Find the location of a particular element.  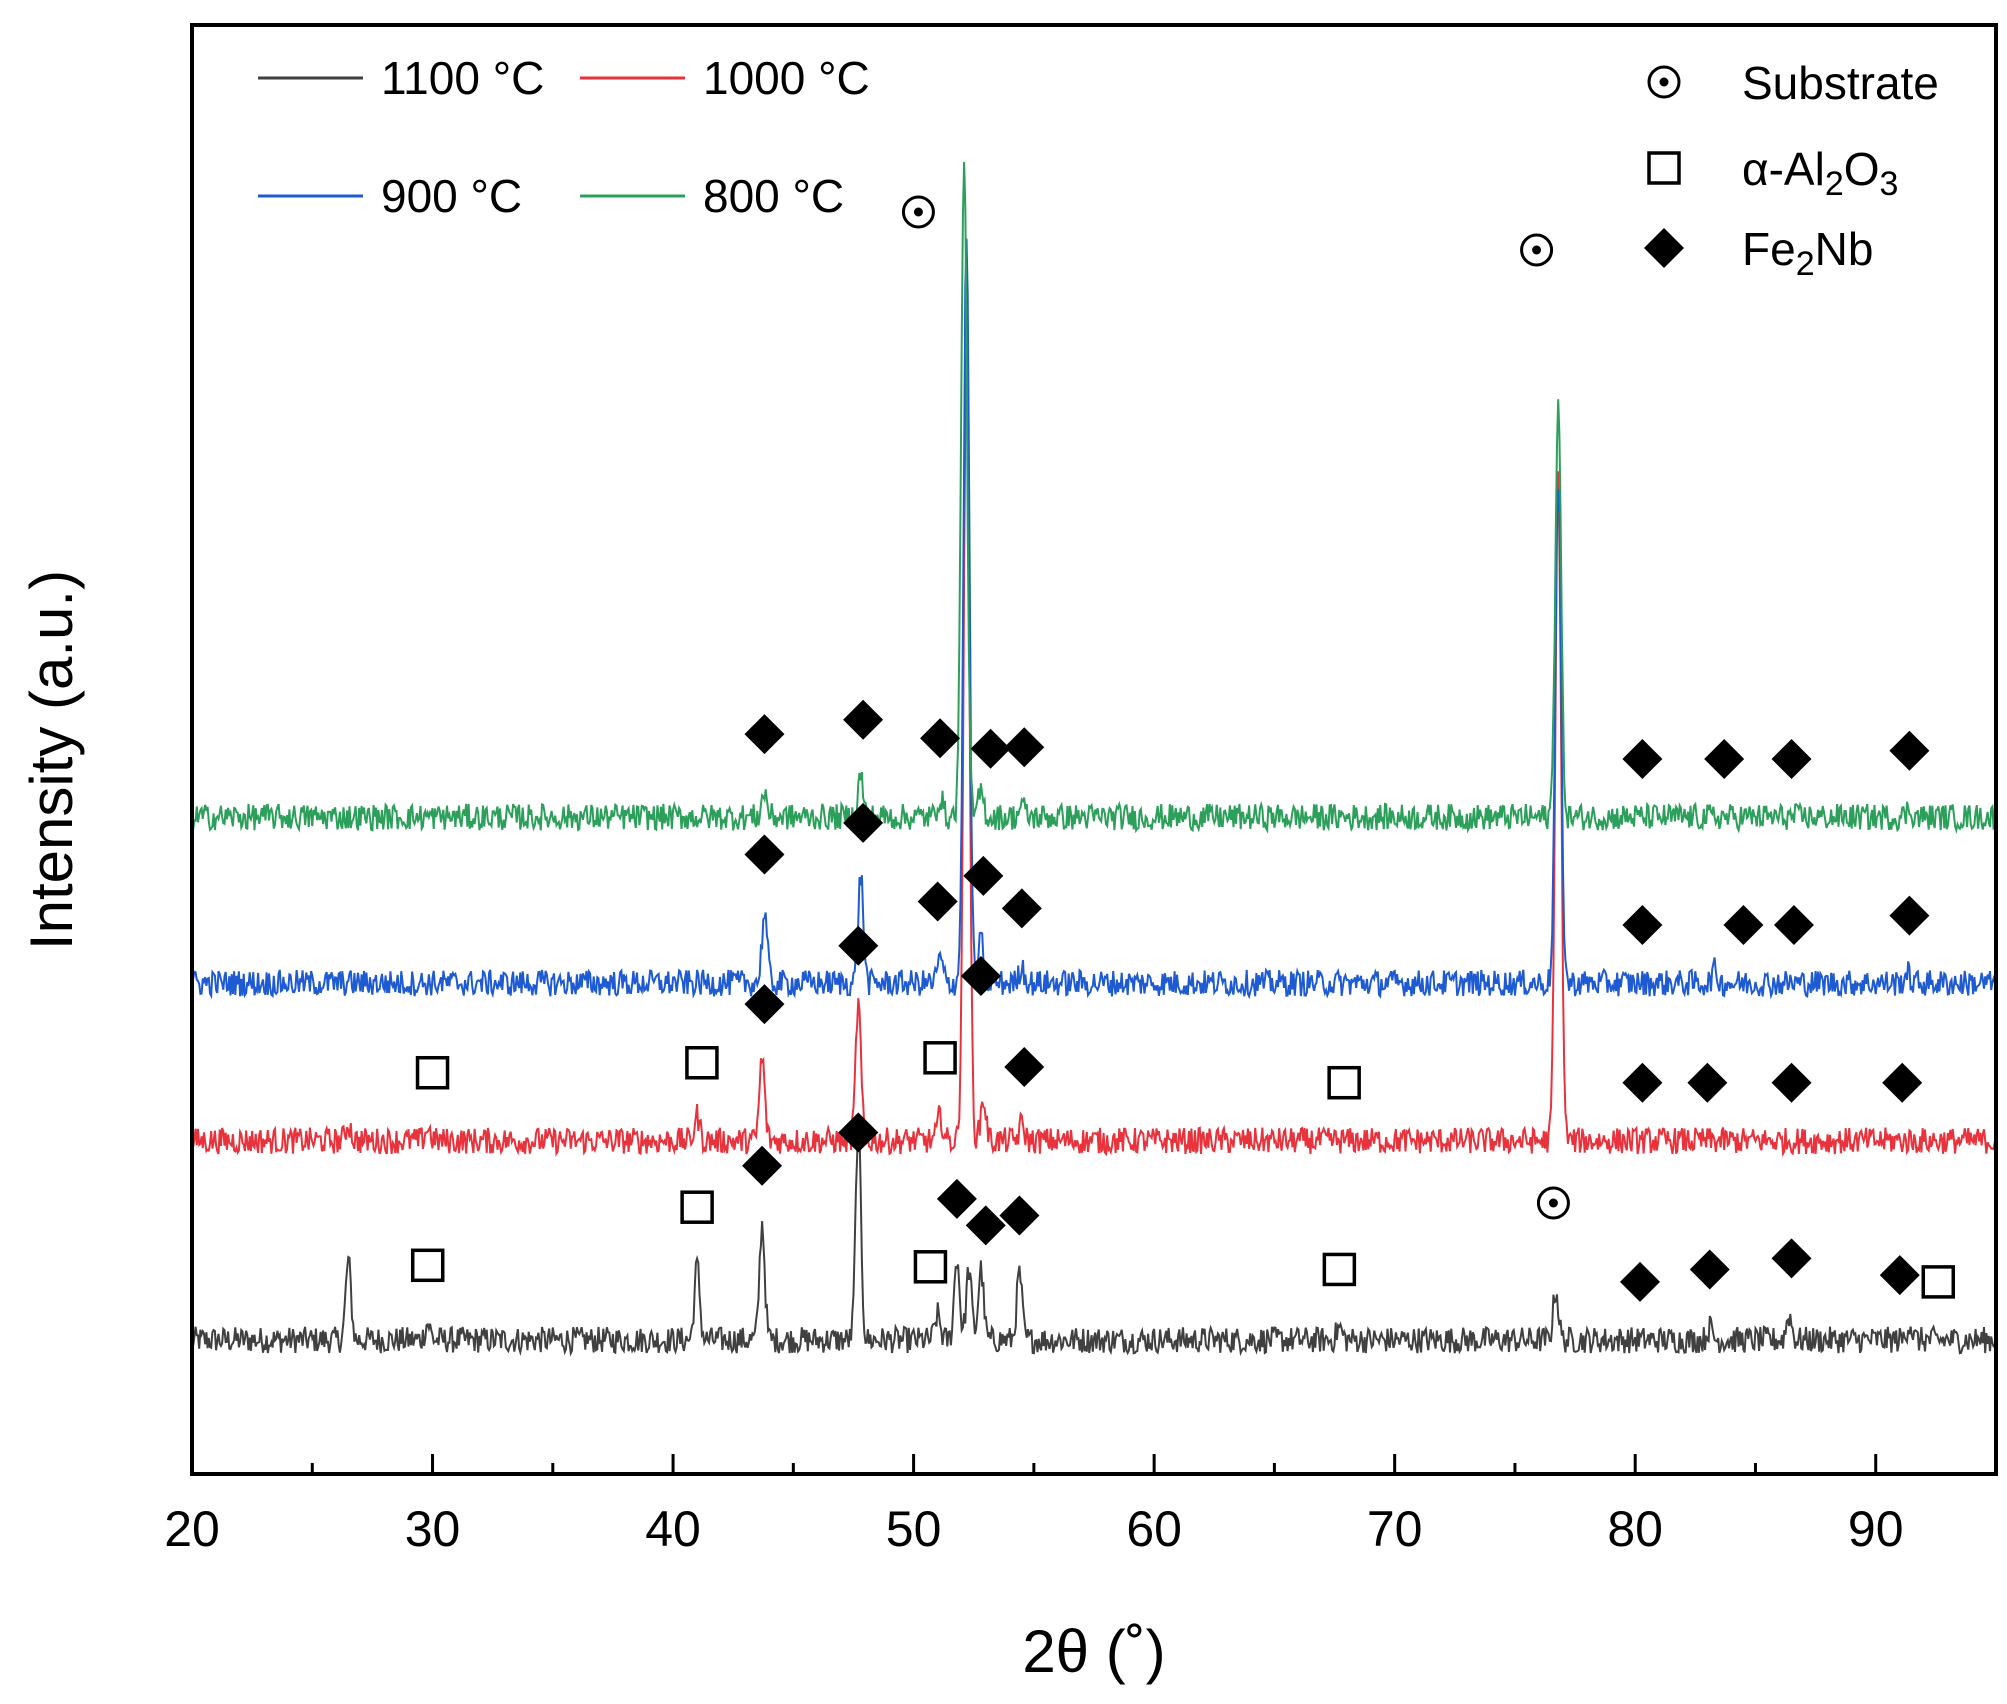

phase-legend-label-substrate: Substrate is located at coordinates (1840, 83).